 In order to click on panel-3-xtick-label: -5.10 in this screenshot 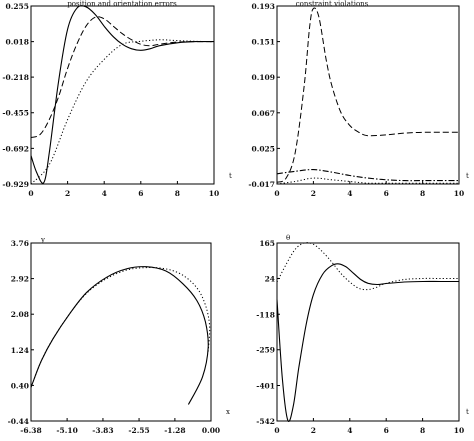, I will do `click(66, 430)`.